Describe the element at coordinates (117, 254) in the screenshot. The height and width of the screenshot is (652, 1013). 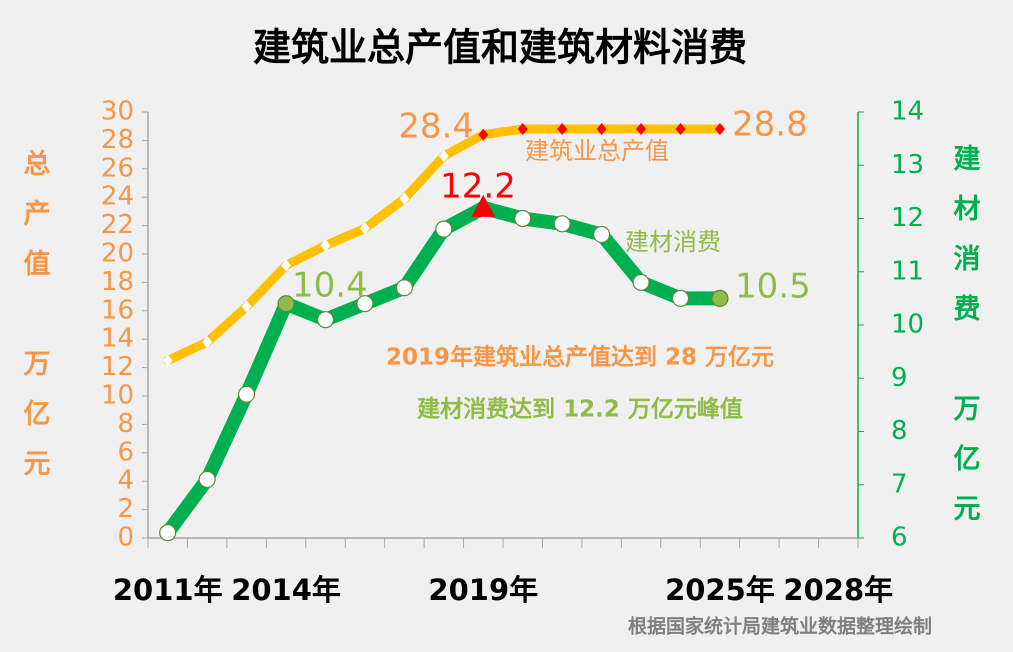
I see `y-tick-label: 20` at that location.